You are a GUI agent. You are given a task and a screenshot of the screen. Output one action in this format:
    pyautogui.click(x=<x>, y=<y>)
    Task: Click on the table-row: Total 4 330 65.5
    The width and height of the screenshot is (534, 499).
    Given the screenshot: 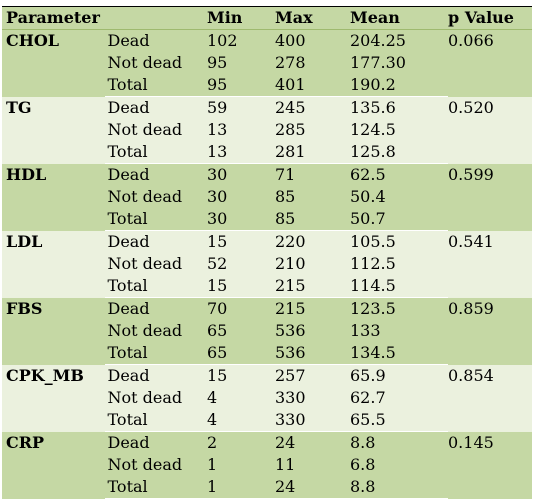 What is the action you would take?
    pyautogui.click(x=267, y=420)
    